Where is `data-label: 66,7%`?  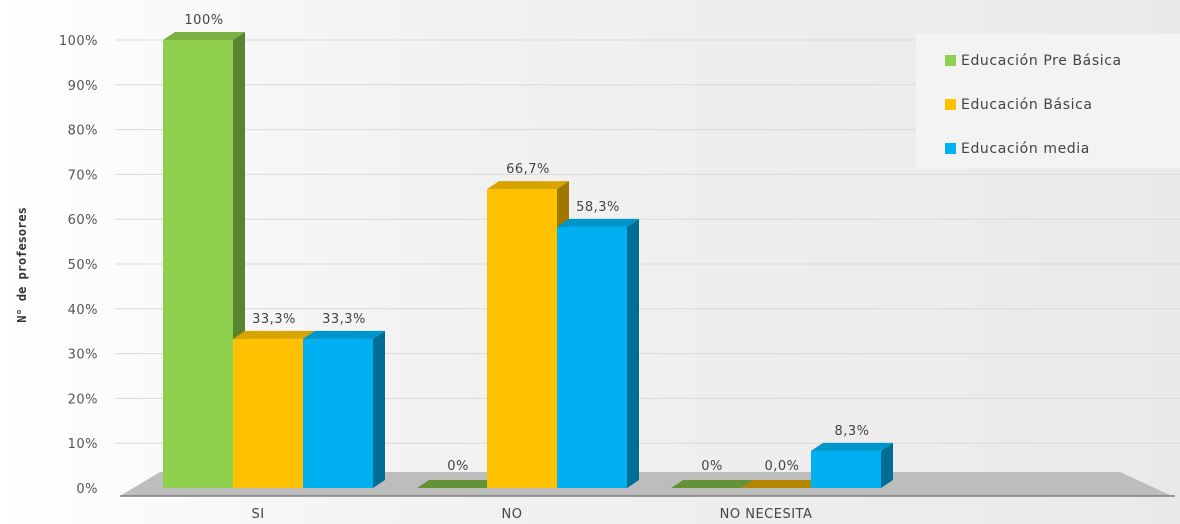 data-label: 66,7% is located at coordinates (528, 169).